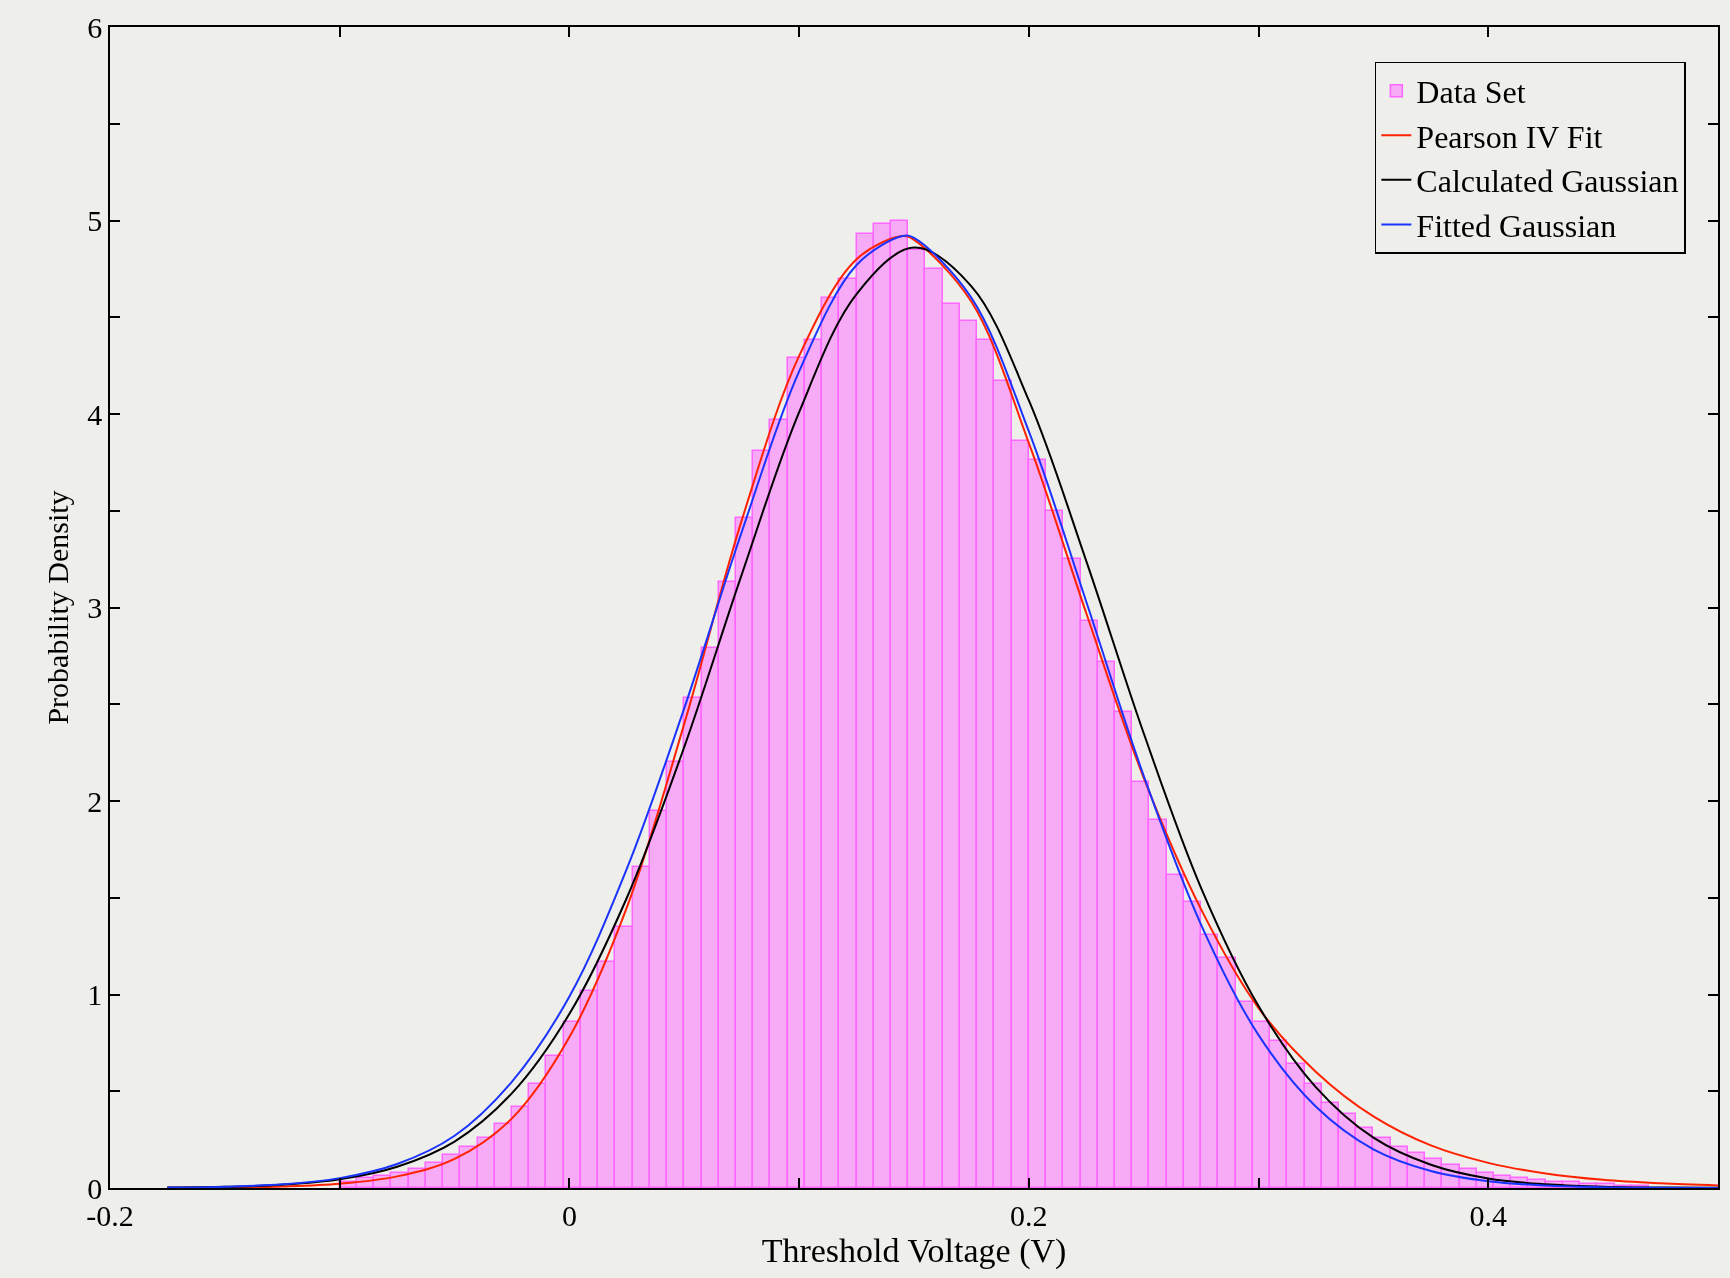 The image size is (1730, 1278). Describe the element at coordinates (57, 607) in the screenshot. I see `y-axis-title: Probability Density` at that location.